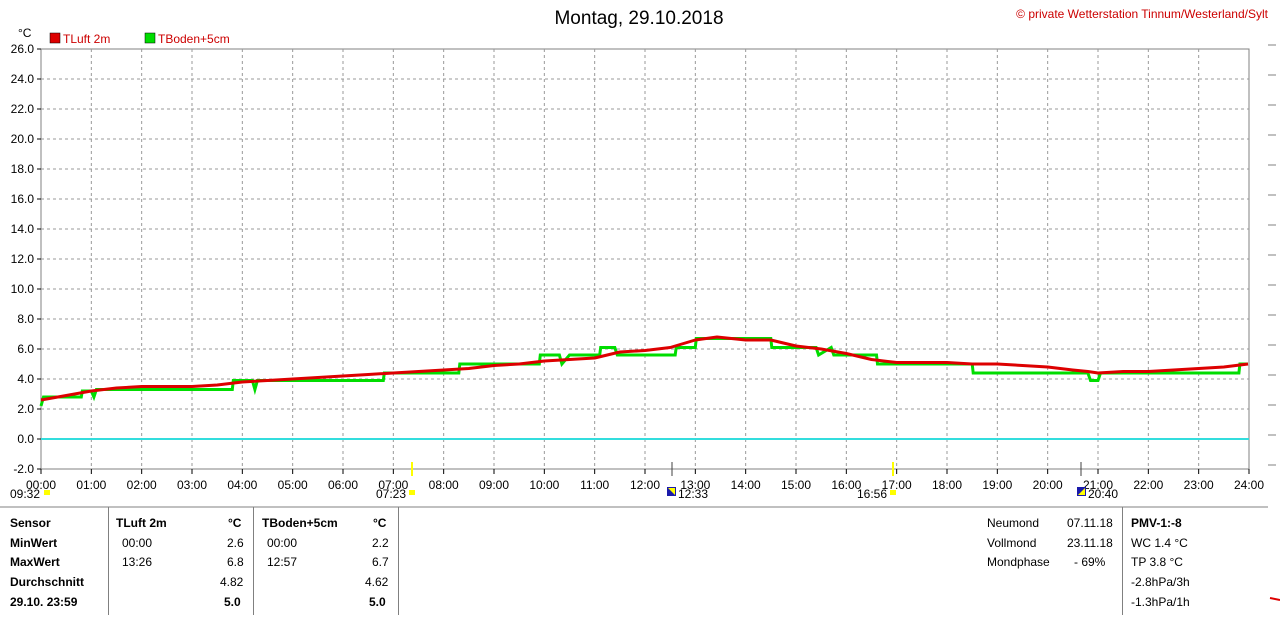  What do you see at coordinates (544, 485) in the screenshot?
I see `x-tick-label: 10:00` at bounding box center [544, 485].